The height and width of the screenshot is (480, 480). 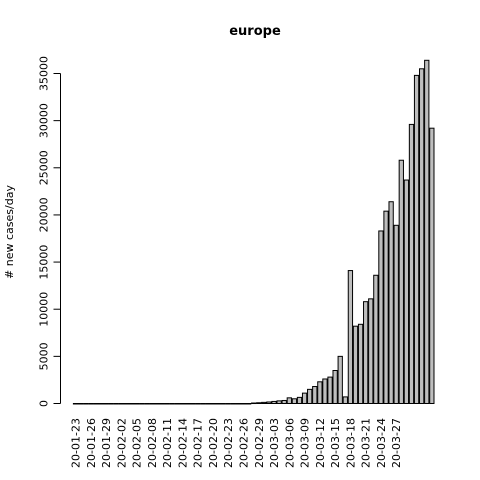 I want to click on x-tick-label: 20-02-14, so click(x=182, y=443).